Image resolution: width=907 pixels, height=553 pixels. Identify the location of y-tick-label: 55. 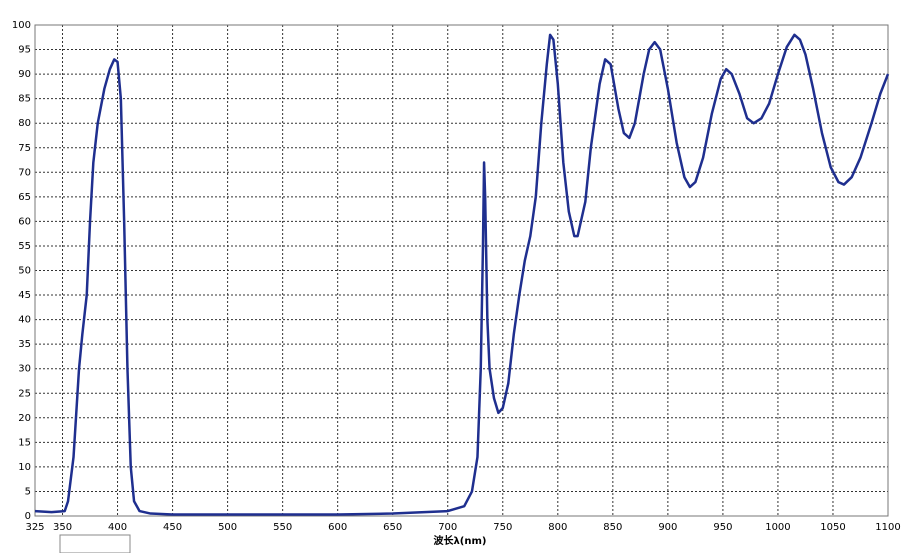
(24, 246).